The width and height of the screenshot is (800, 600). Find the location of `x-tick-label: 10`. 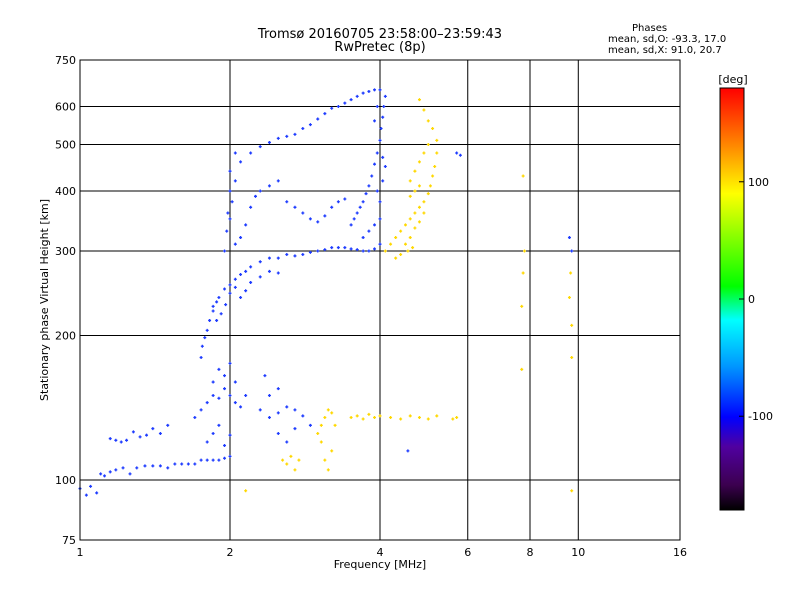

x-tick-label: 10 is located at coordinates (578, 552).